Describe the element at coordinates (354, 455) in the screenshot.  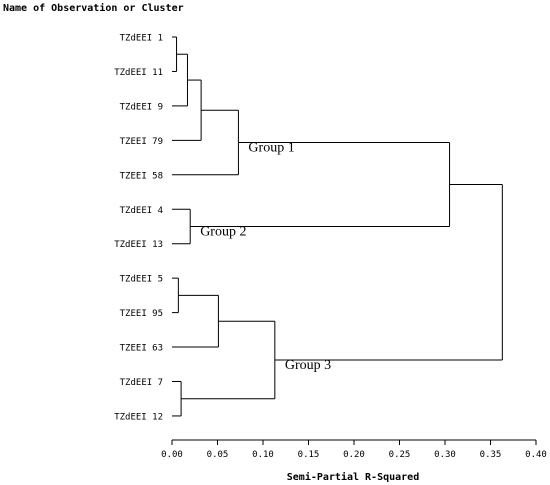
I see `x-tick-label-0-20: 0.20` at that location.